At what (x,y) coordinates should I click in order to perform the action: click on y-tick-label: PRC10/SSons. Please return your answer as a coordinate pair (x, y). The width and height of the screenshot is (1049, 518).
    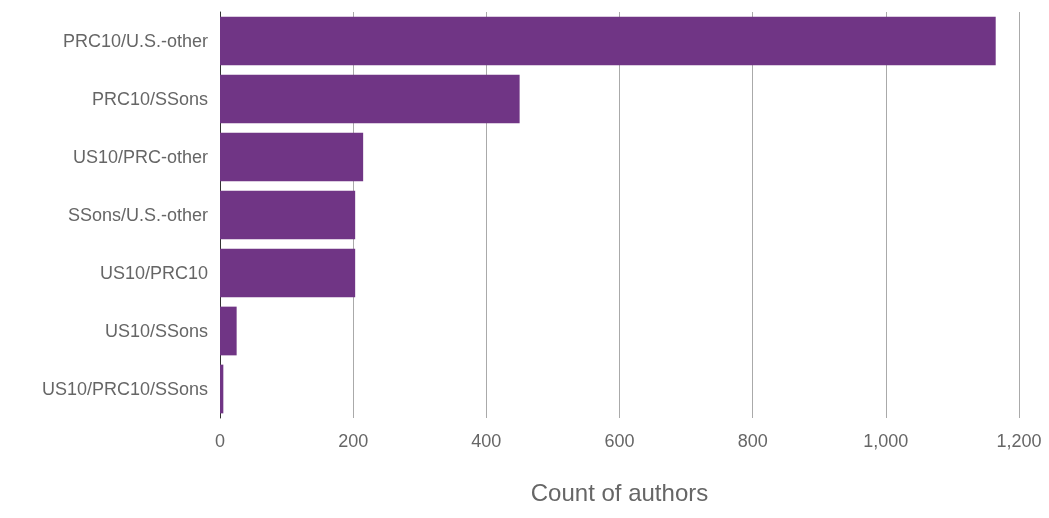
    Looking at the image, I should click on (149, 99).